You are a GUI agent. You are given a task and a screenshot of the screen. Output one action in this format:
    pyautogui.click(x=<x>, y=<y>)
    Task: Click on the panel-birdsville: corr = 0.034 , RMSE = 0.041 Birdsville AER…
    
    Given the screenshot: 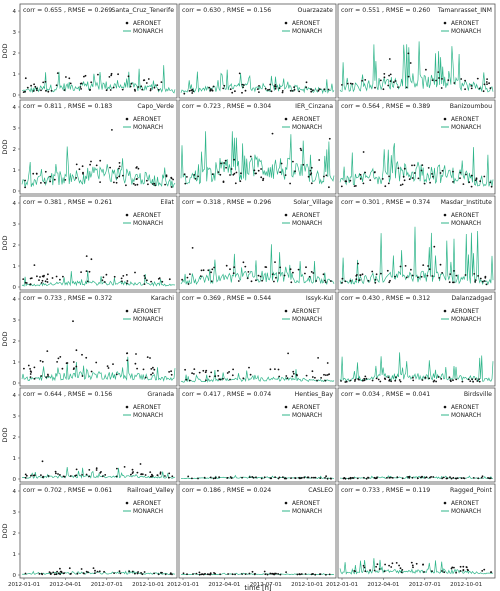 What is the action you would take?
    pyautogui.click(x=416, y=435)
    